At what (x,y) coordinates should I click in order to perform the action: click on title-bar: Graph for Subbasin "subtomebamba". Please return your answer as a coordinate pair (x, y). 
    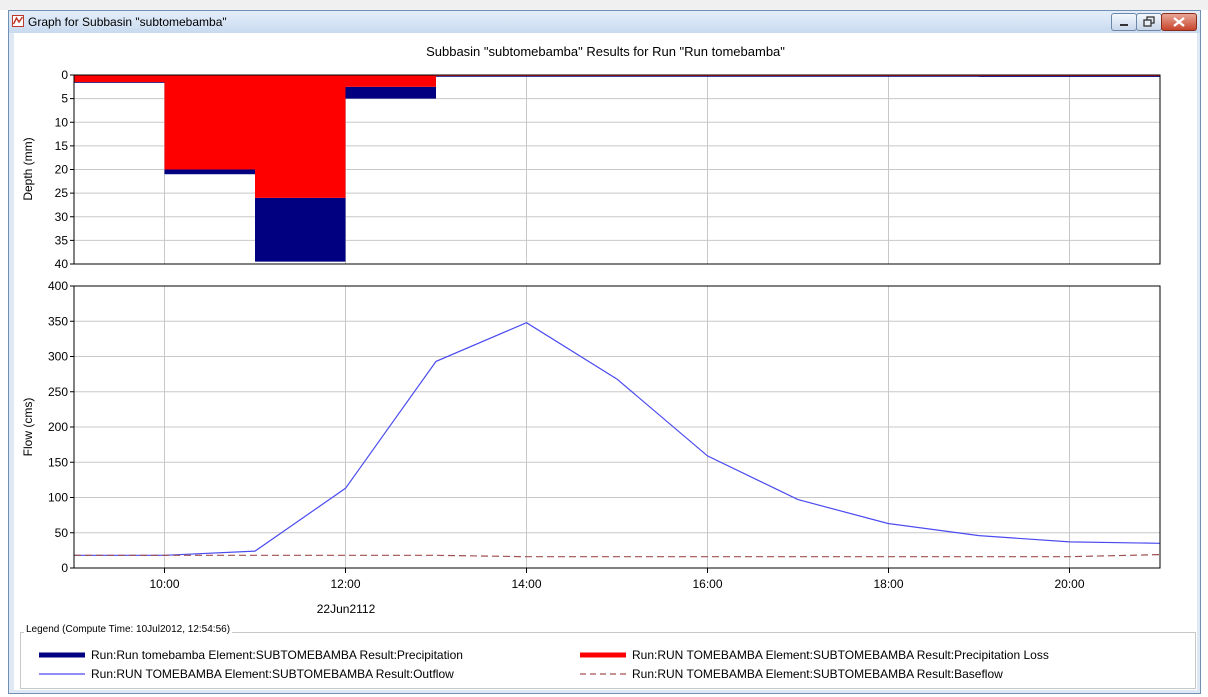
    Looking at the image, I should click on (604, 22).